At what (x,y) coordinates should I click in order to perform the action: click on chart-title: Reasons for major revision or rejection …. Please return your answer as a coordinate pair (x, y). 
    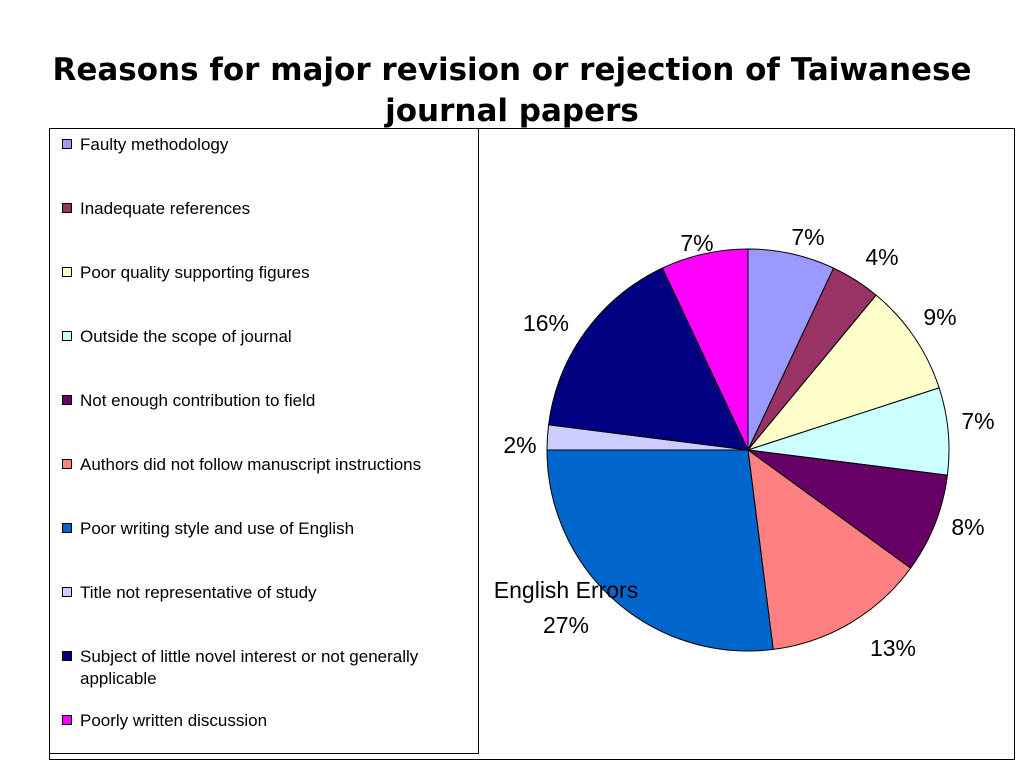
    Looking at the image, I should click on (512, 91).